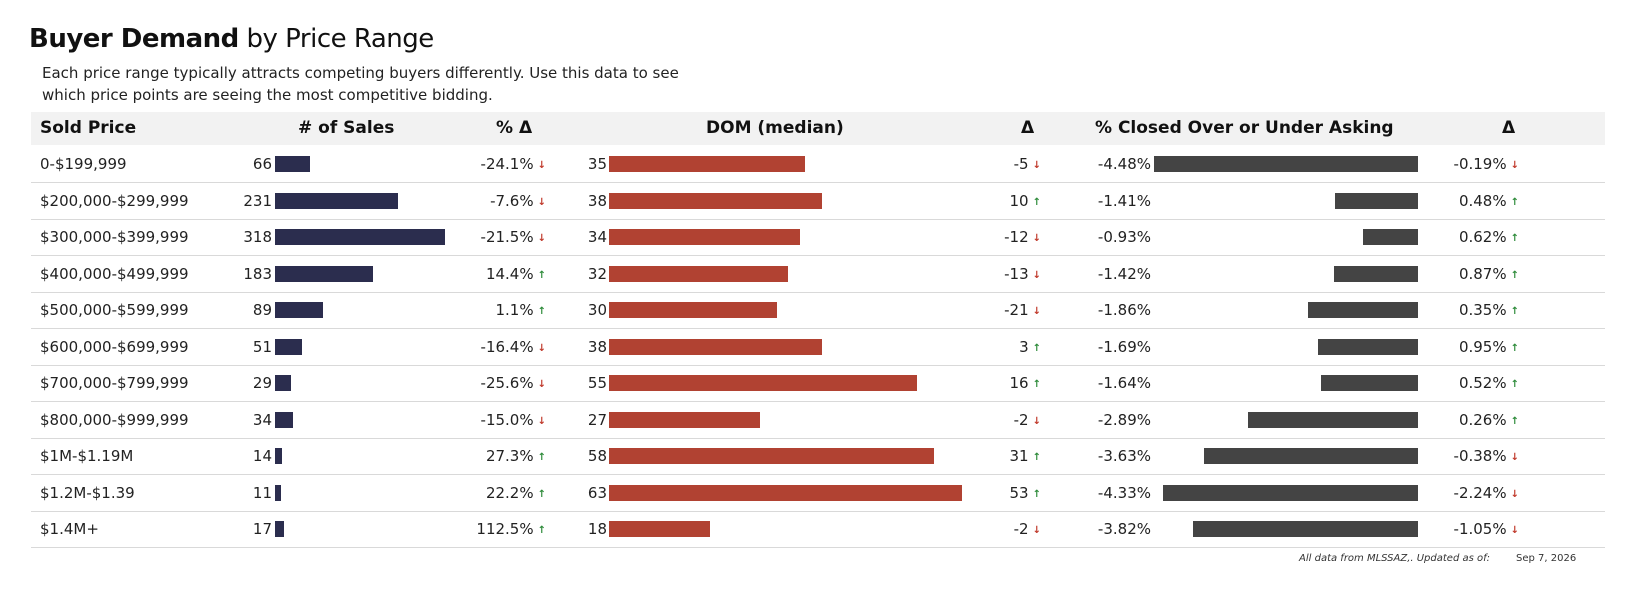  Describe the element at coordinates (512, 200) in the screenshot. I see `sales-change: -7.6%` at that location.